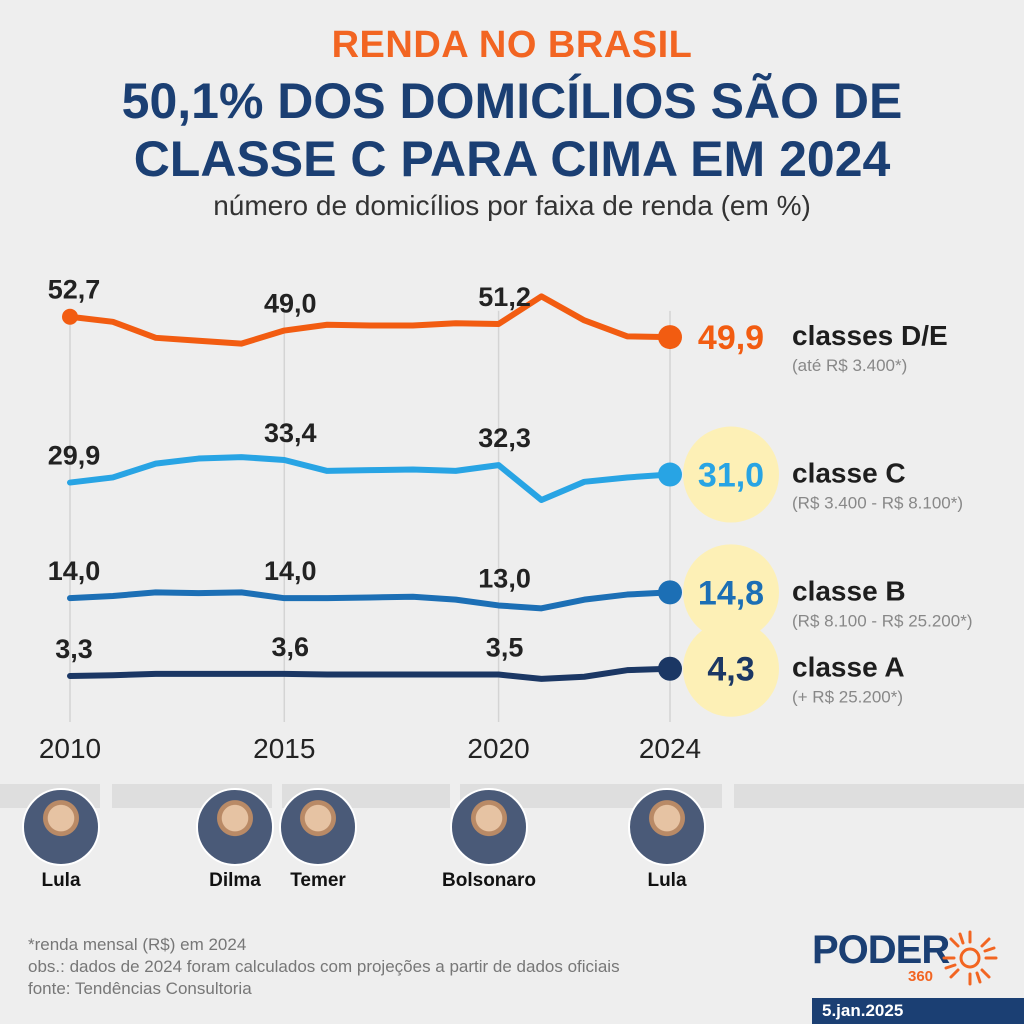 This screenshot has height=1024, width=1024. I want to click on series-name-label: classe C, so click(849, 473).